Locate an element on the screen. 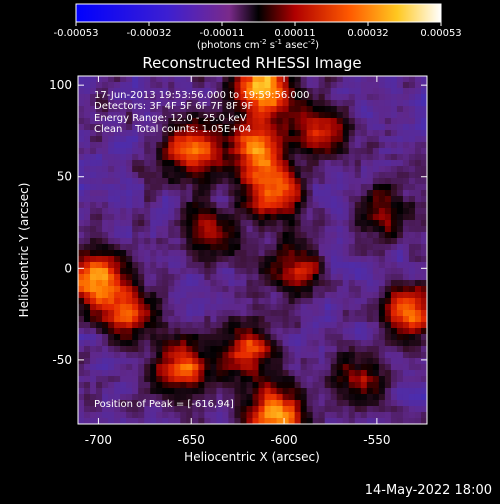  colorbar-tick-label: -0.00032 is located at coordinates (149, 33).